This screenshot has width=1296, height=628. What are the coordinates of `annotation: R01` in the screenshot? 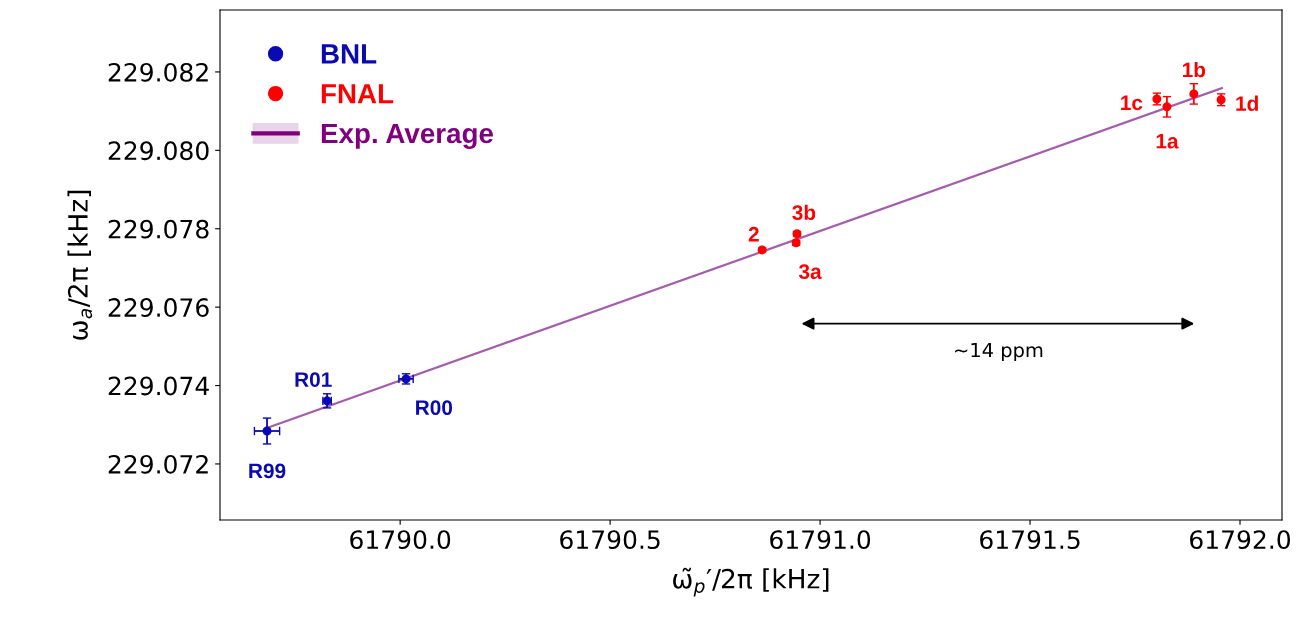 It's located at (313, 379).